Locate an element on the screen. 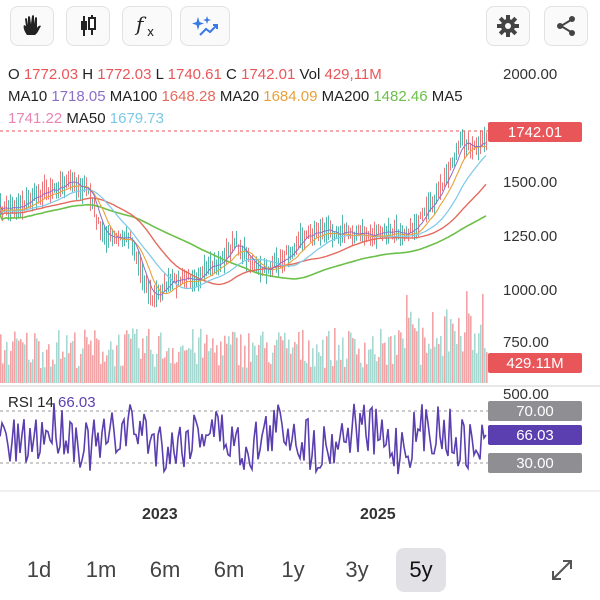  close-value: 1742.01 is located at coordinates (268, 74).